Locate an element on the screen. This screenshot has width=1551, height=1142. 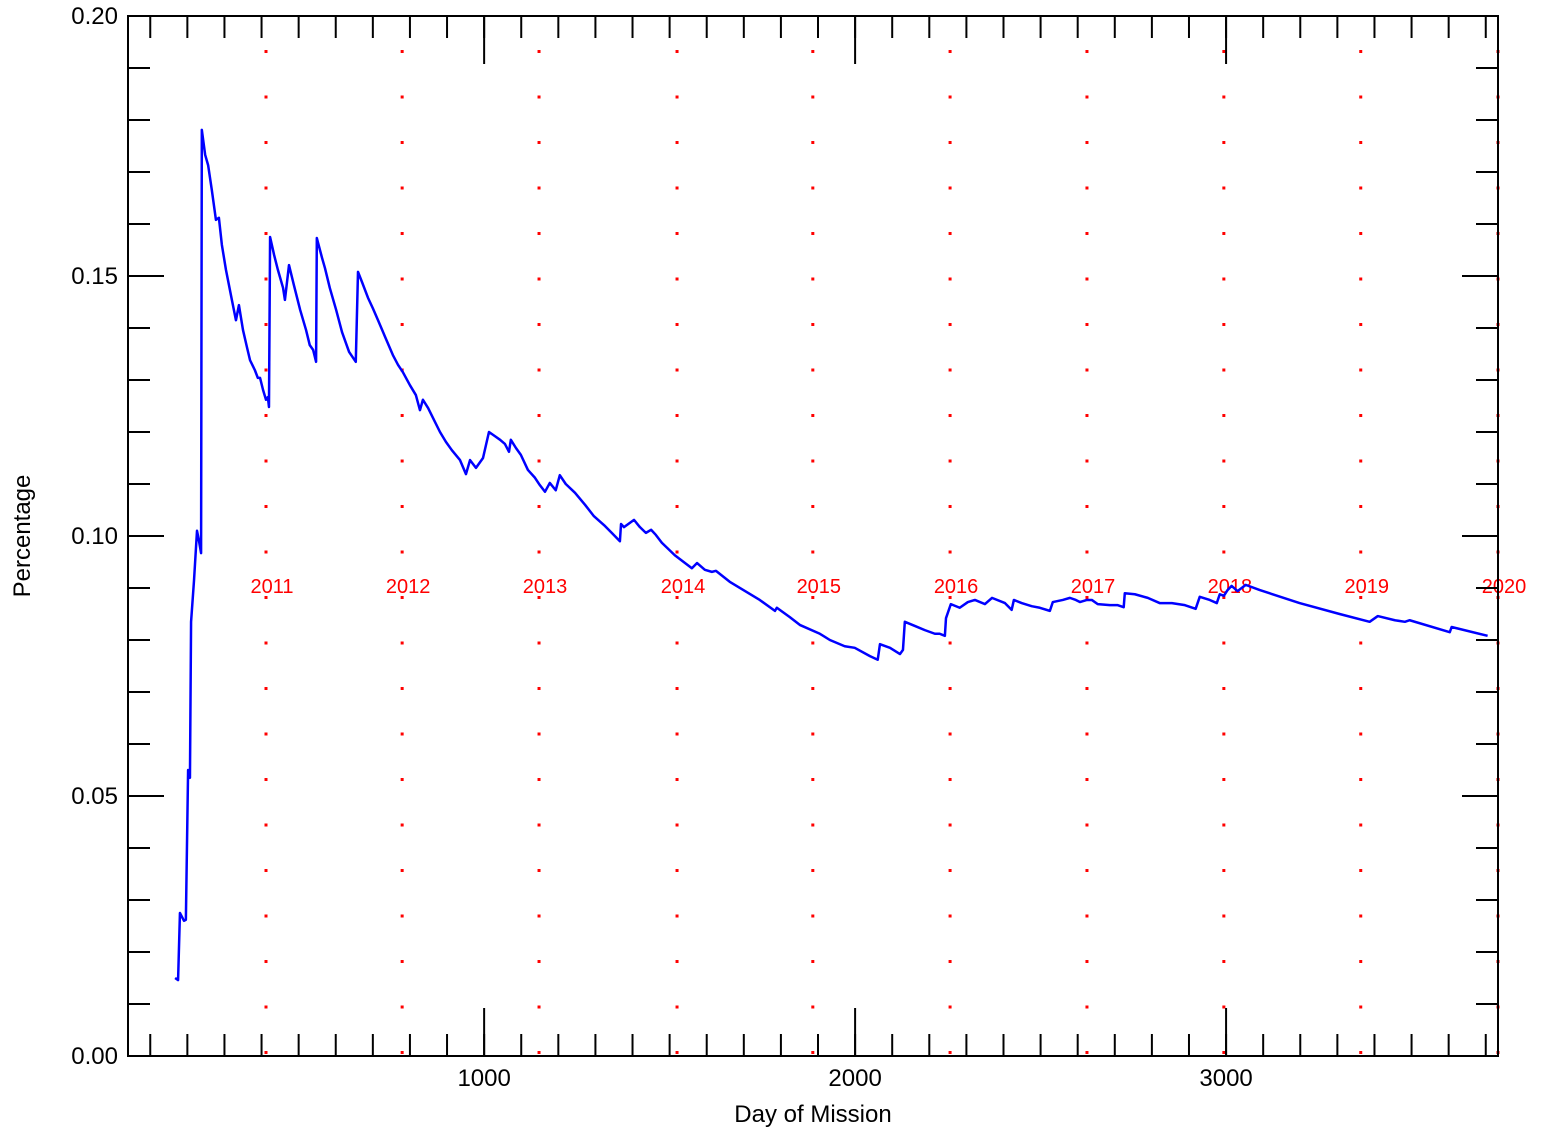
year-label: 2014 is located at coordinates (683, 587).